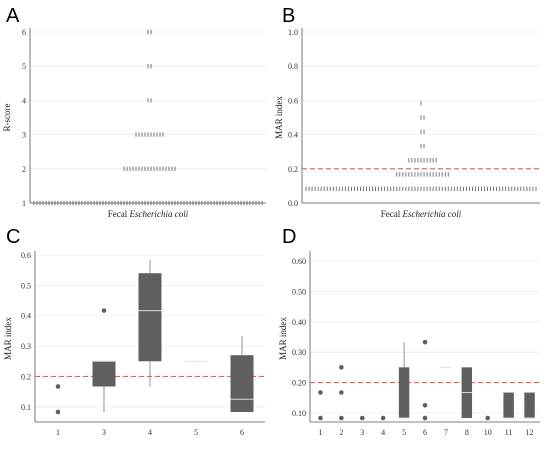  What do you see at coordinates (341, 432) in the screenshot?
I see `x-tick-label: 2` at bounding box center [341, 432].